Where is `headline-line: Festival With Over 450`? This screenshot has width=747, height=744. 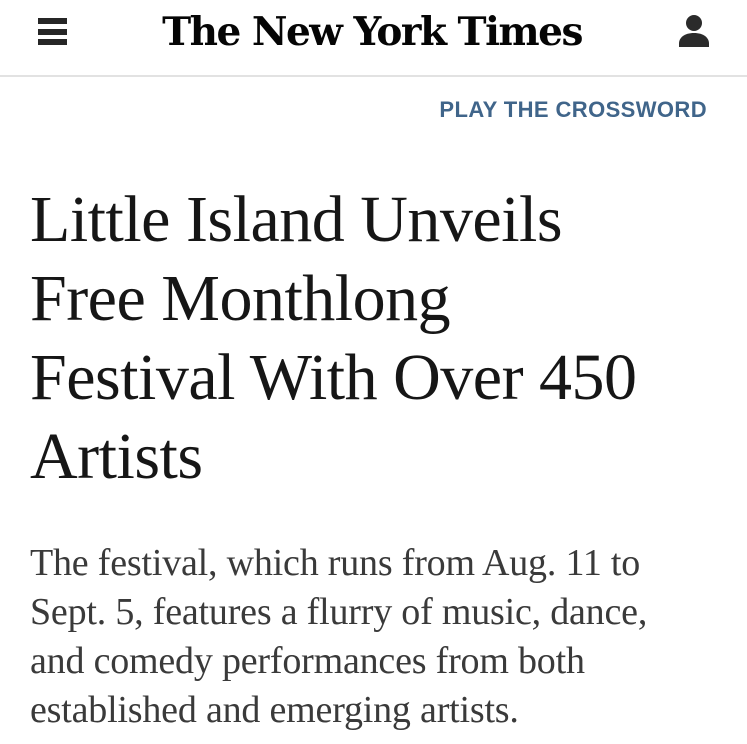 headline-line: Festival With Over 450 is located at coordinates (333, 377).